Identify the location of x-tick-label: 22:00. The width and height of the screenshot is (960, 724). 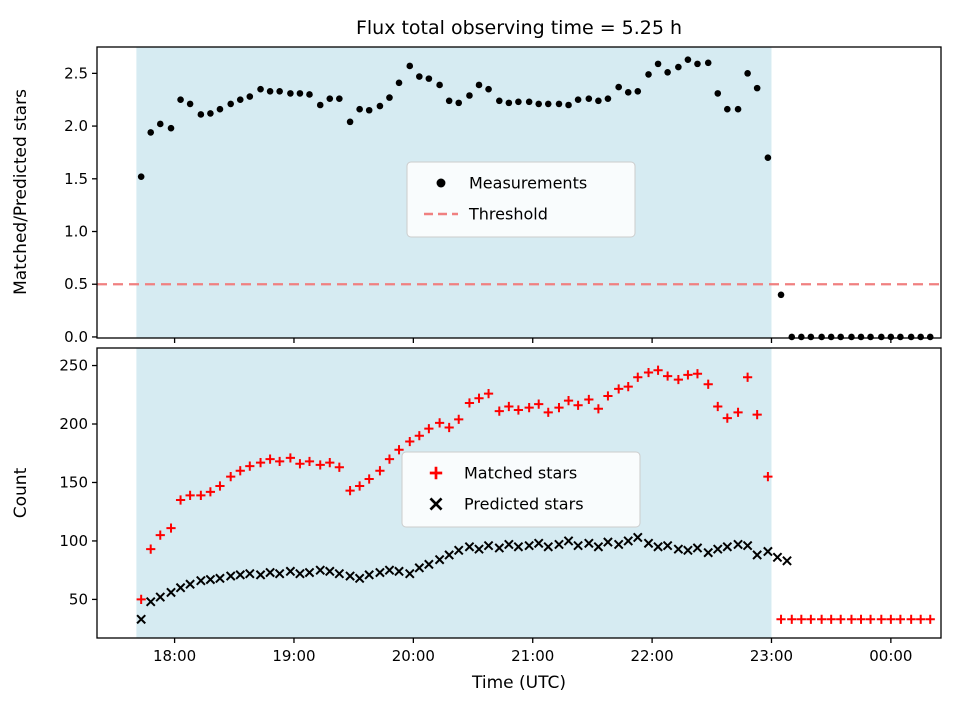
(651, 656).